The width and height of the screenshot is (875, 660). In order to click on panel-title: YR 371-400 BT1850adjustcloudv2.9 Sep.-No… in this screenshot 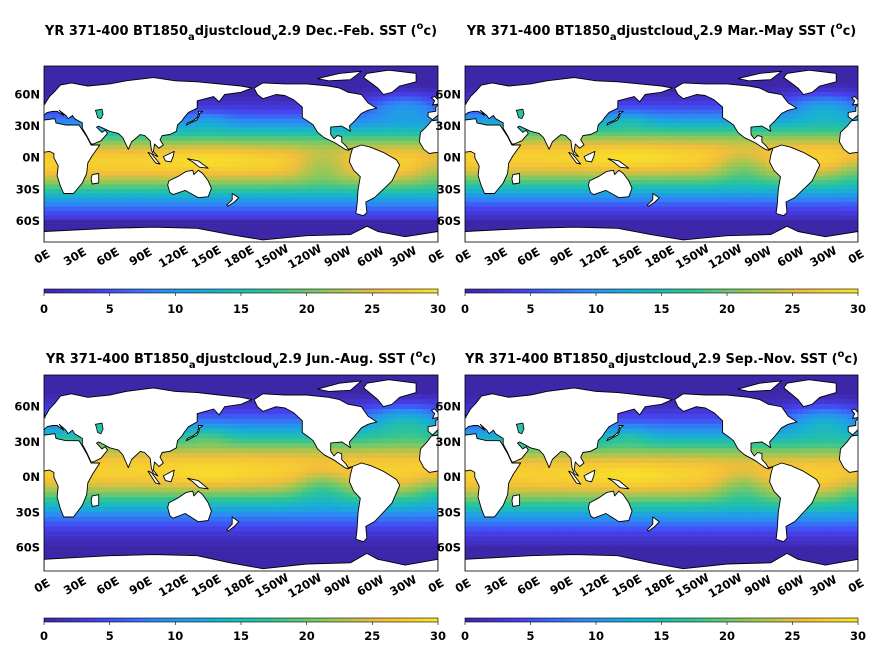, I will do `click(661, 360)`.